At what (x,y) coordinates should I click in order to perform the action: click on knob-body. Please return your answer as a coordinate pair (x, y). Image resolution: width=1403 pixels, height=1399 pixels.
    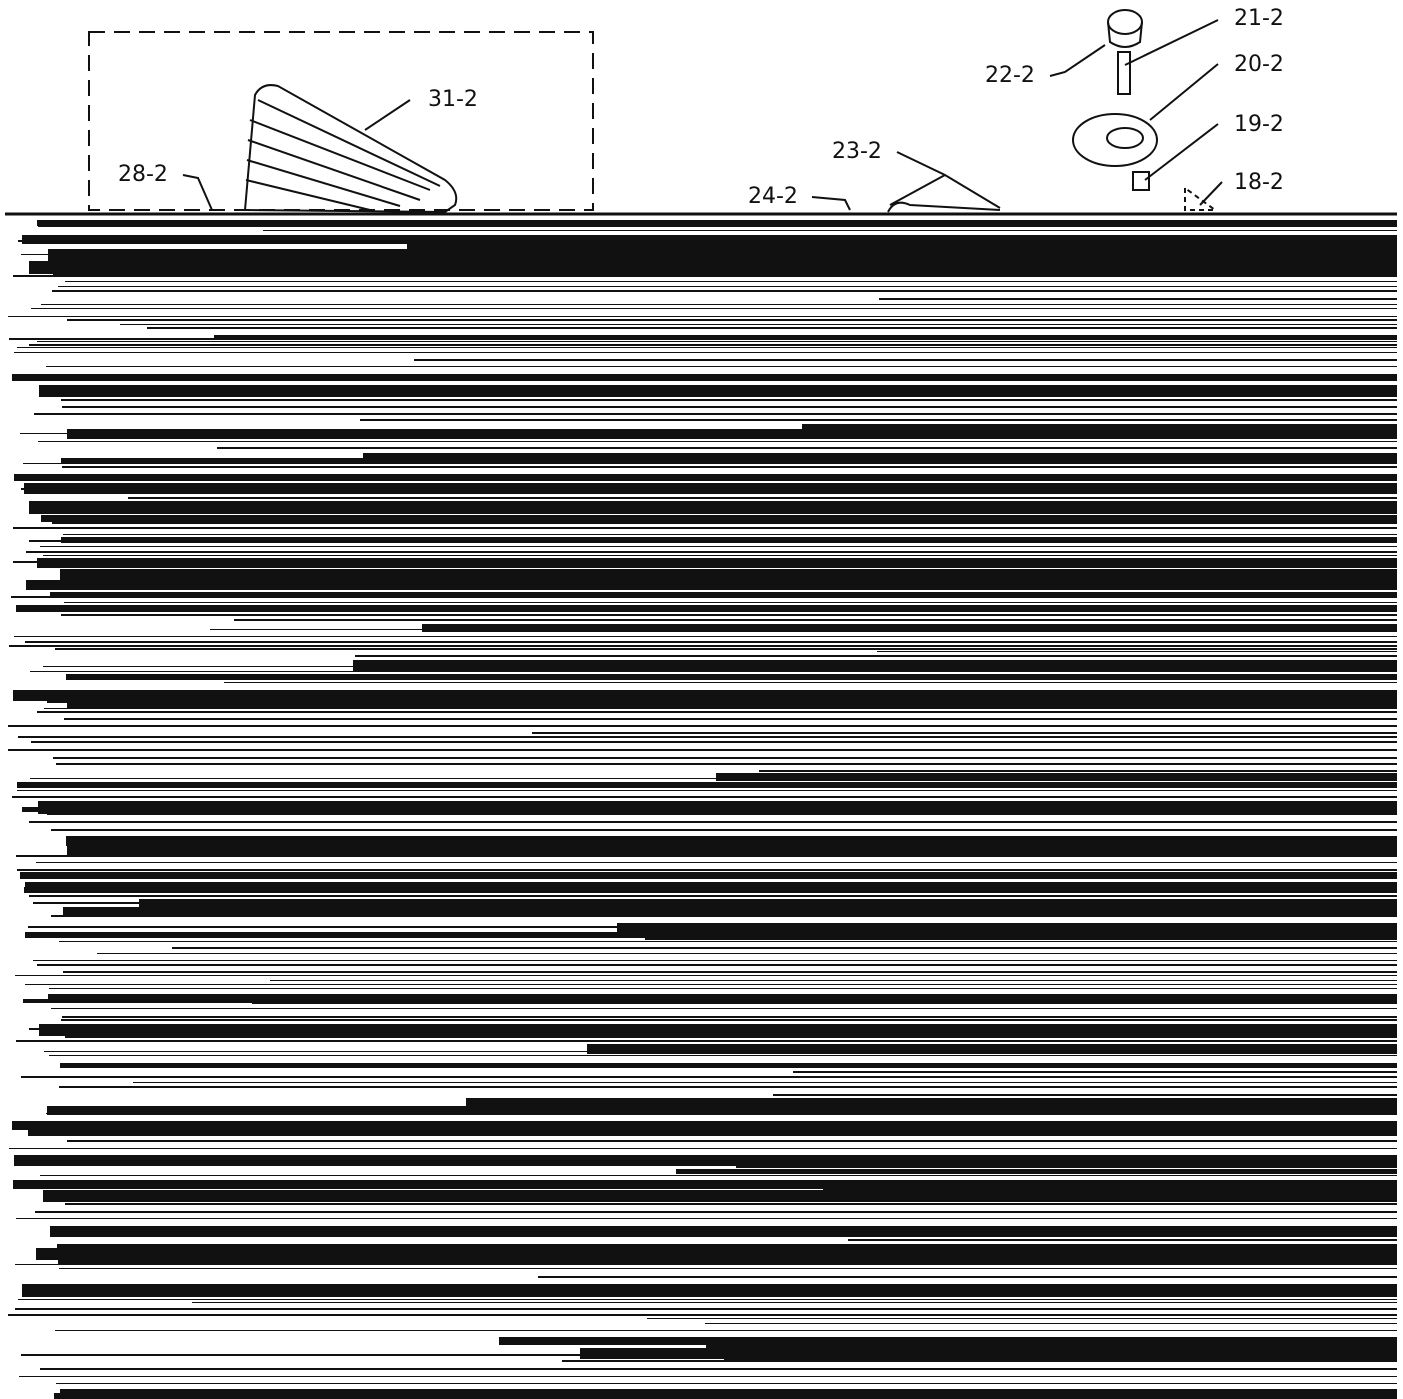
    Looking at the image, I should click on (1125, 34).